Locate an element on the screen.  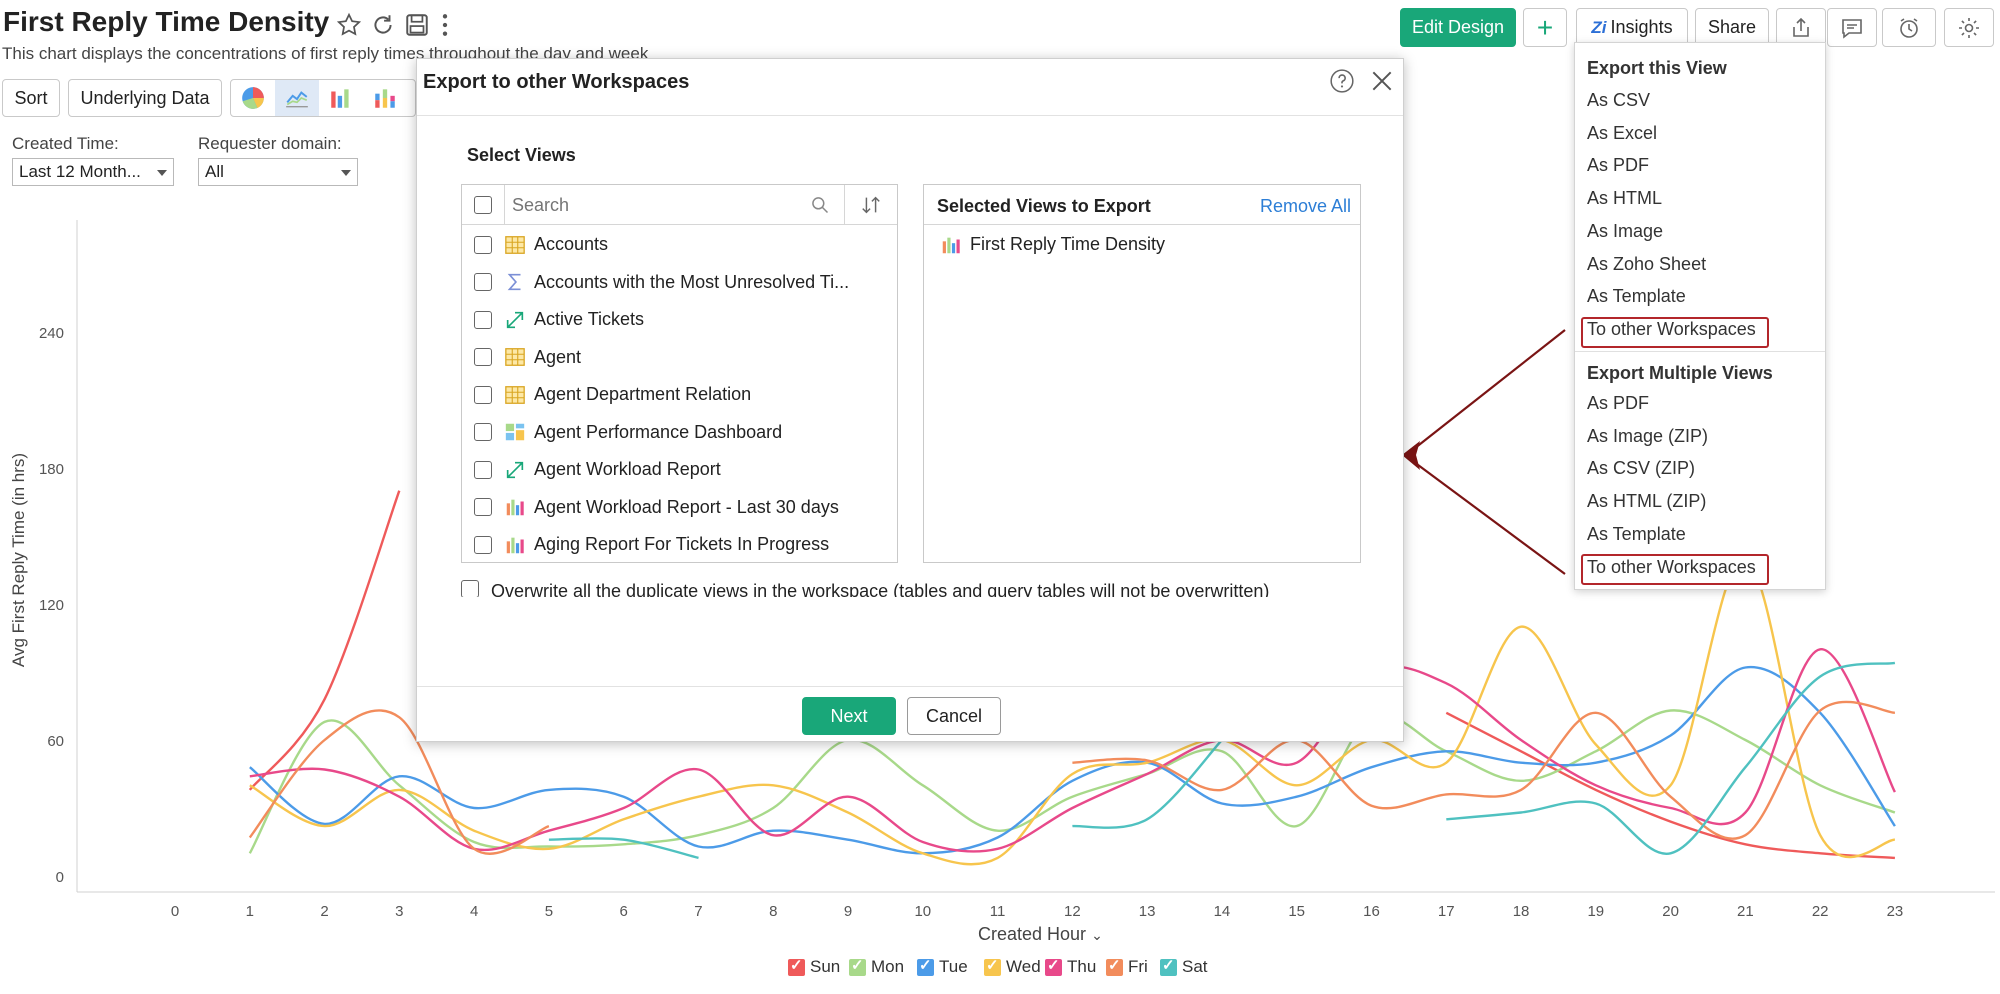
chevron-down-icon: ⌄ is located at coordinates (1097, 935).